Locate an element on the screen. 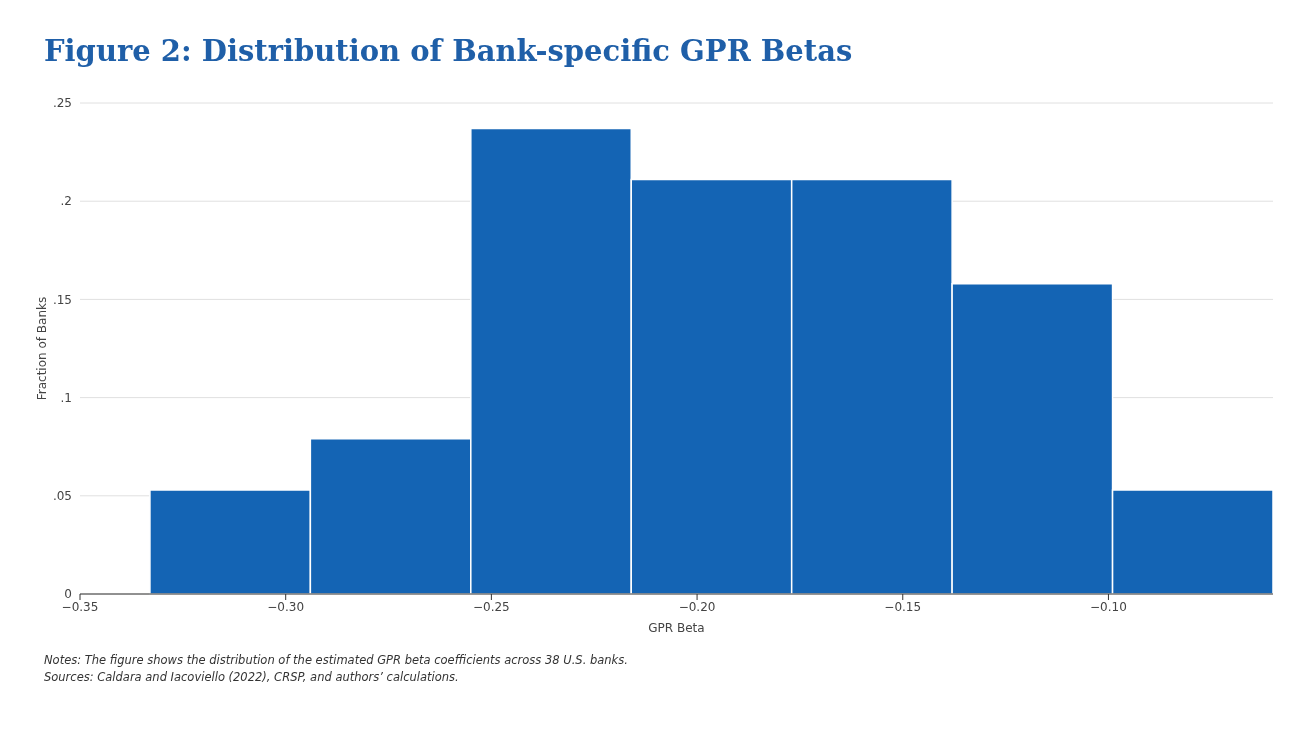 The height and width of the screenshot is (732, 1293). x-tick-label: −0.20 is located at coordinates (697, 606).